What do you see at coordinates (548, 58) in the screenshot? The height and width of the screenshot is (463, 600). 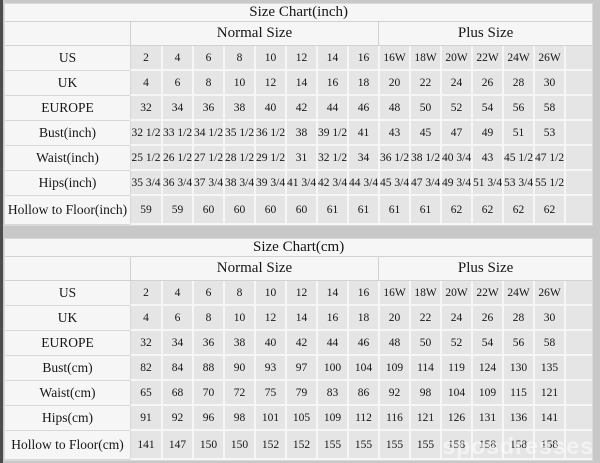 I see `value-cell: 26W` at bounding box center [548, 58].